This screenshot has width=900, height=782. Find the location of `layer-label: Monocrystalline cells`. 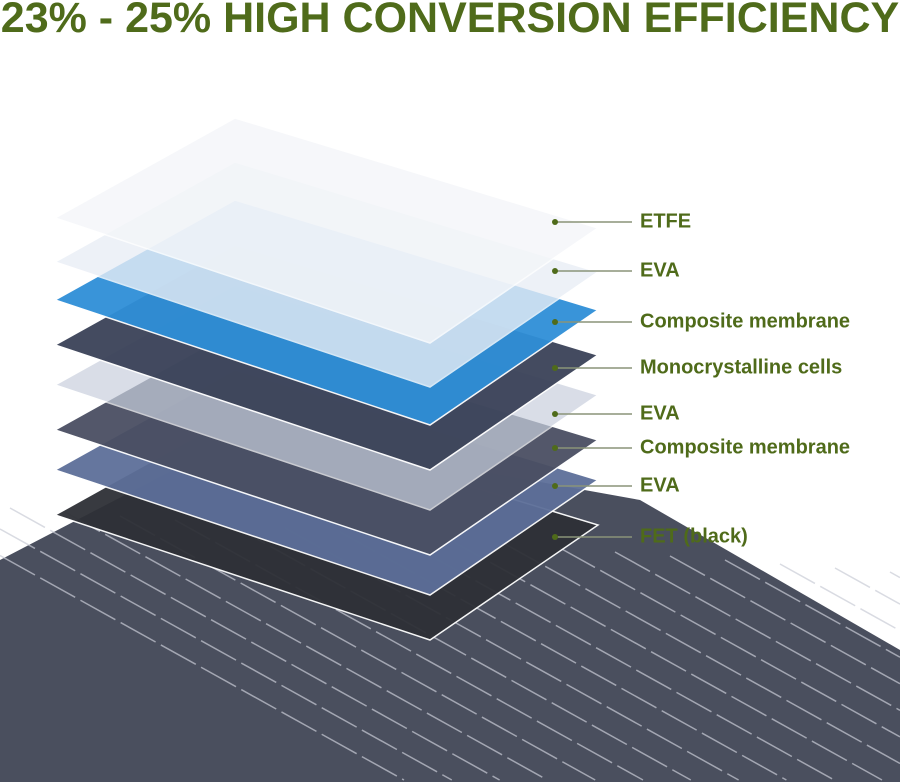

layer-label: Monocrystalline cells is located at coordinates (741, 367).